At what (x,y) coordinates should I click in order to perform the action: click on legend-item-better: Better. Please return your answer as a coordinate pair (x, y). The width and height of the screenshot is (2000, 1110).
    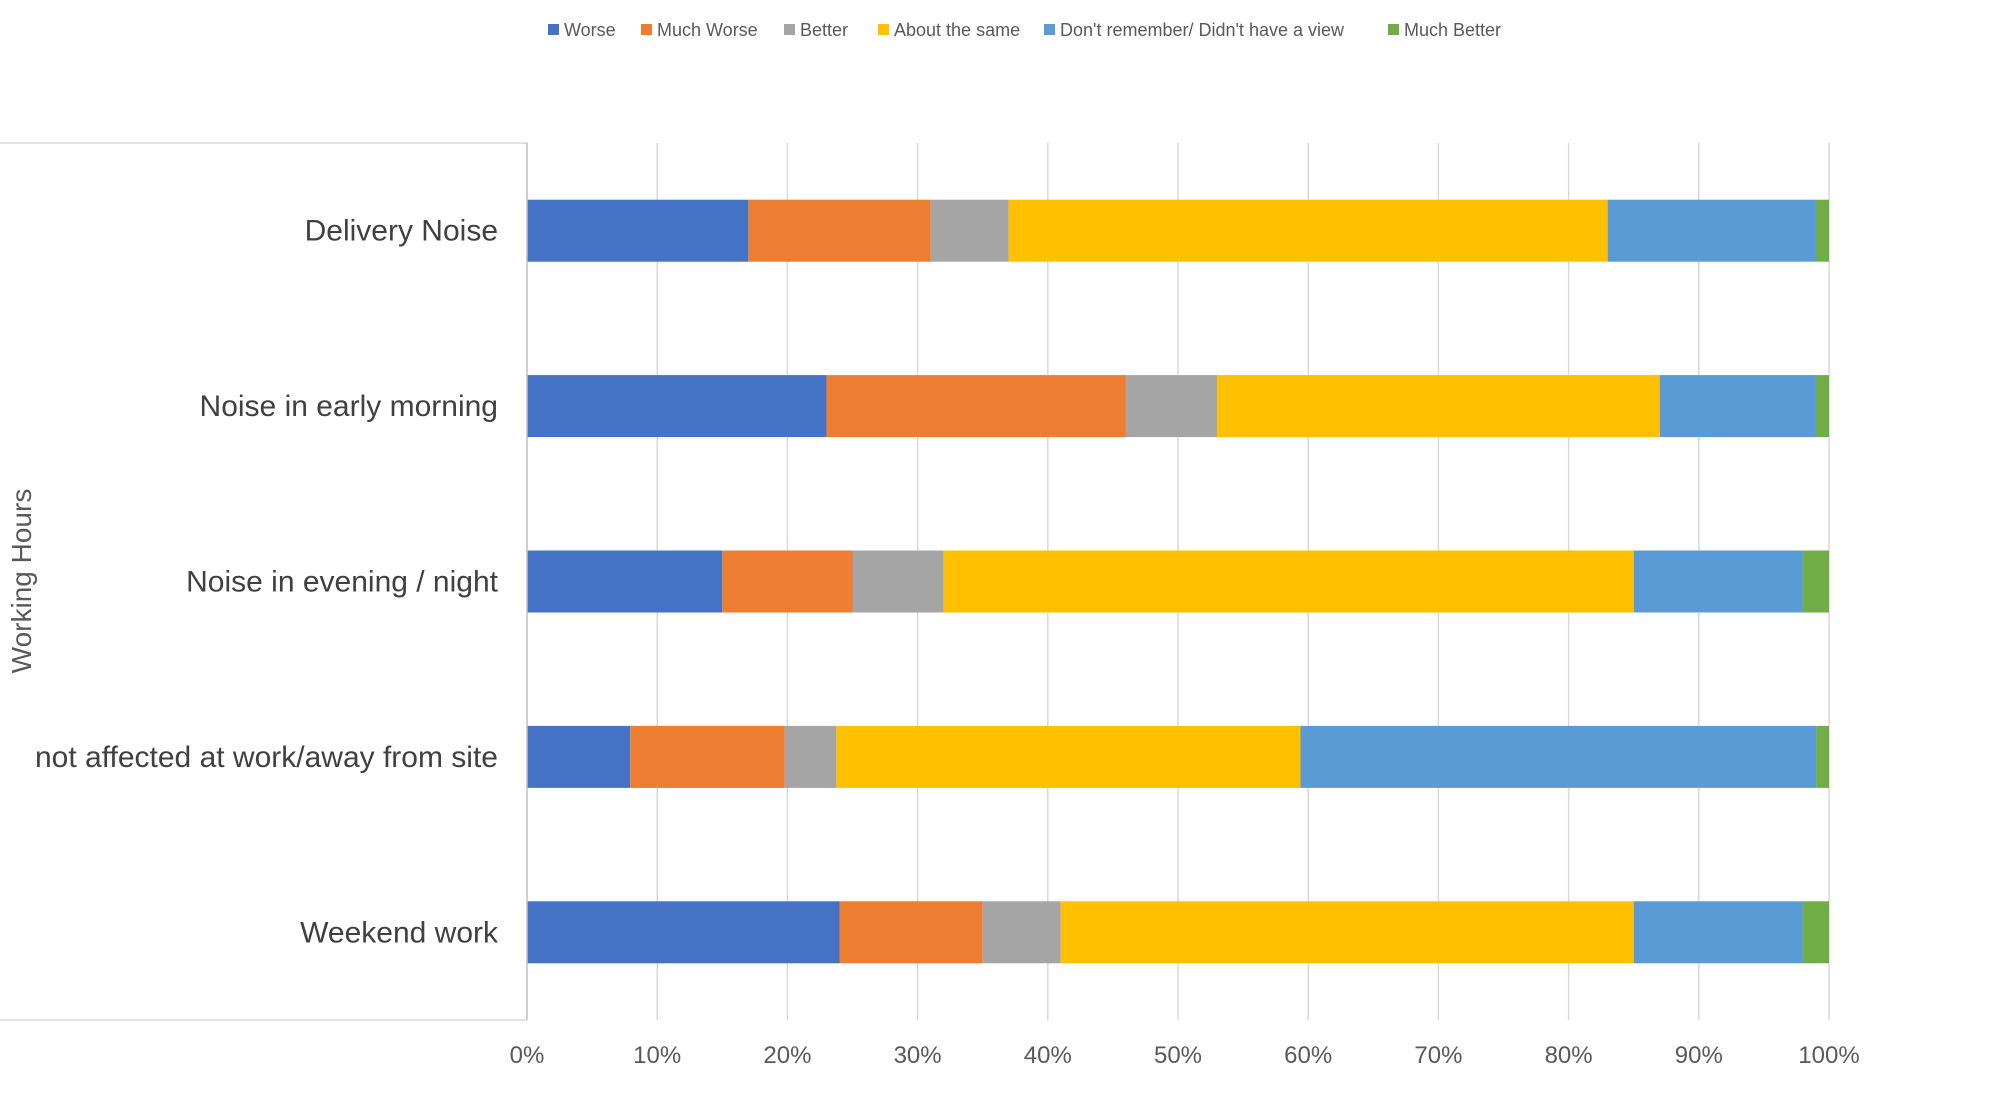
    Looking at the image, I should click on (816, 30).